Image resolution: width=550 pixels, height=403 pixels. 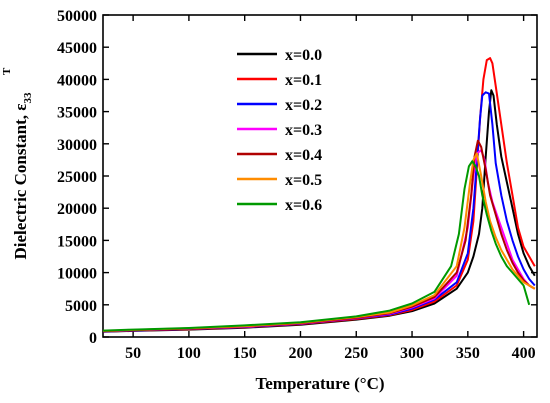 What do you see at coordinates (77, 274) in the screenshot?
I see `y-tick-label: 10000` at bounding box center [77, 274].